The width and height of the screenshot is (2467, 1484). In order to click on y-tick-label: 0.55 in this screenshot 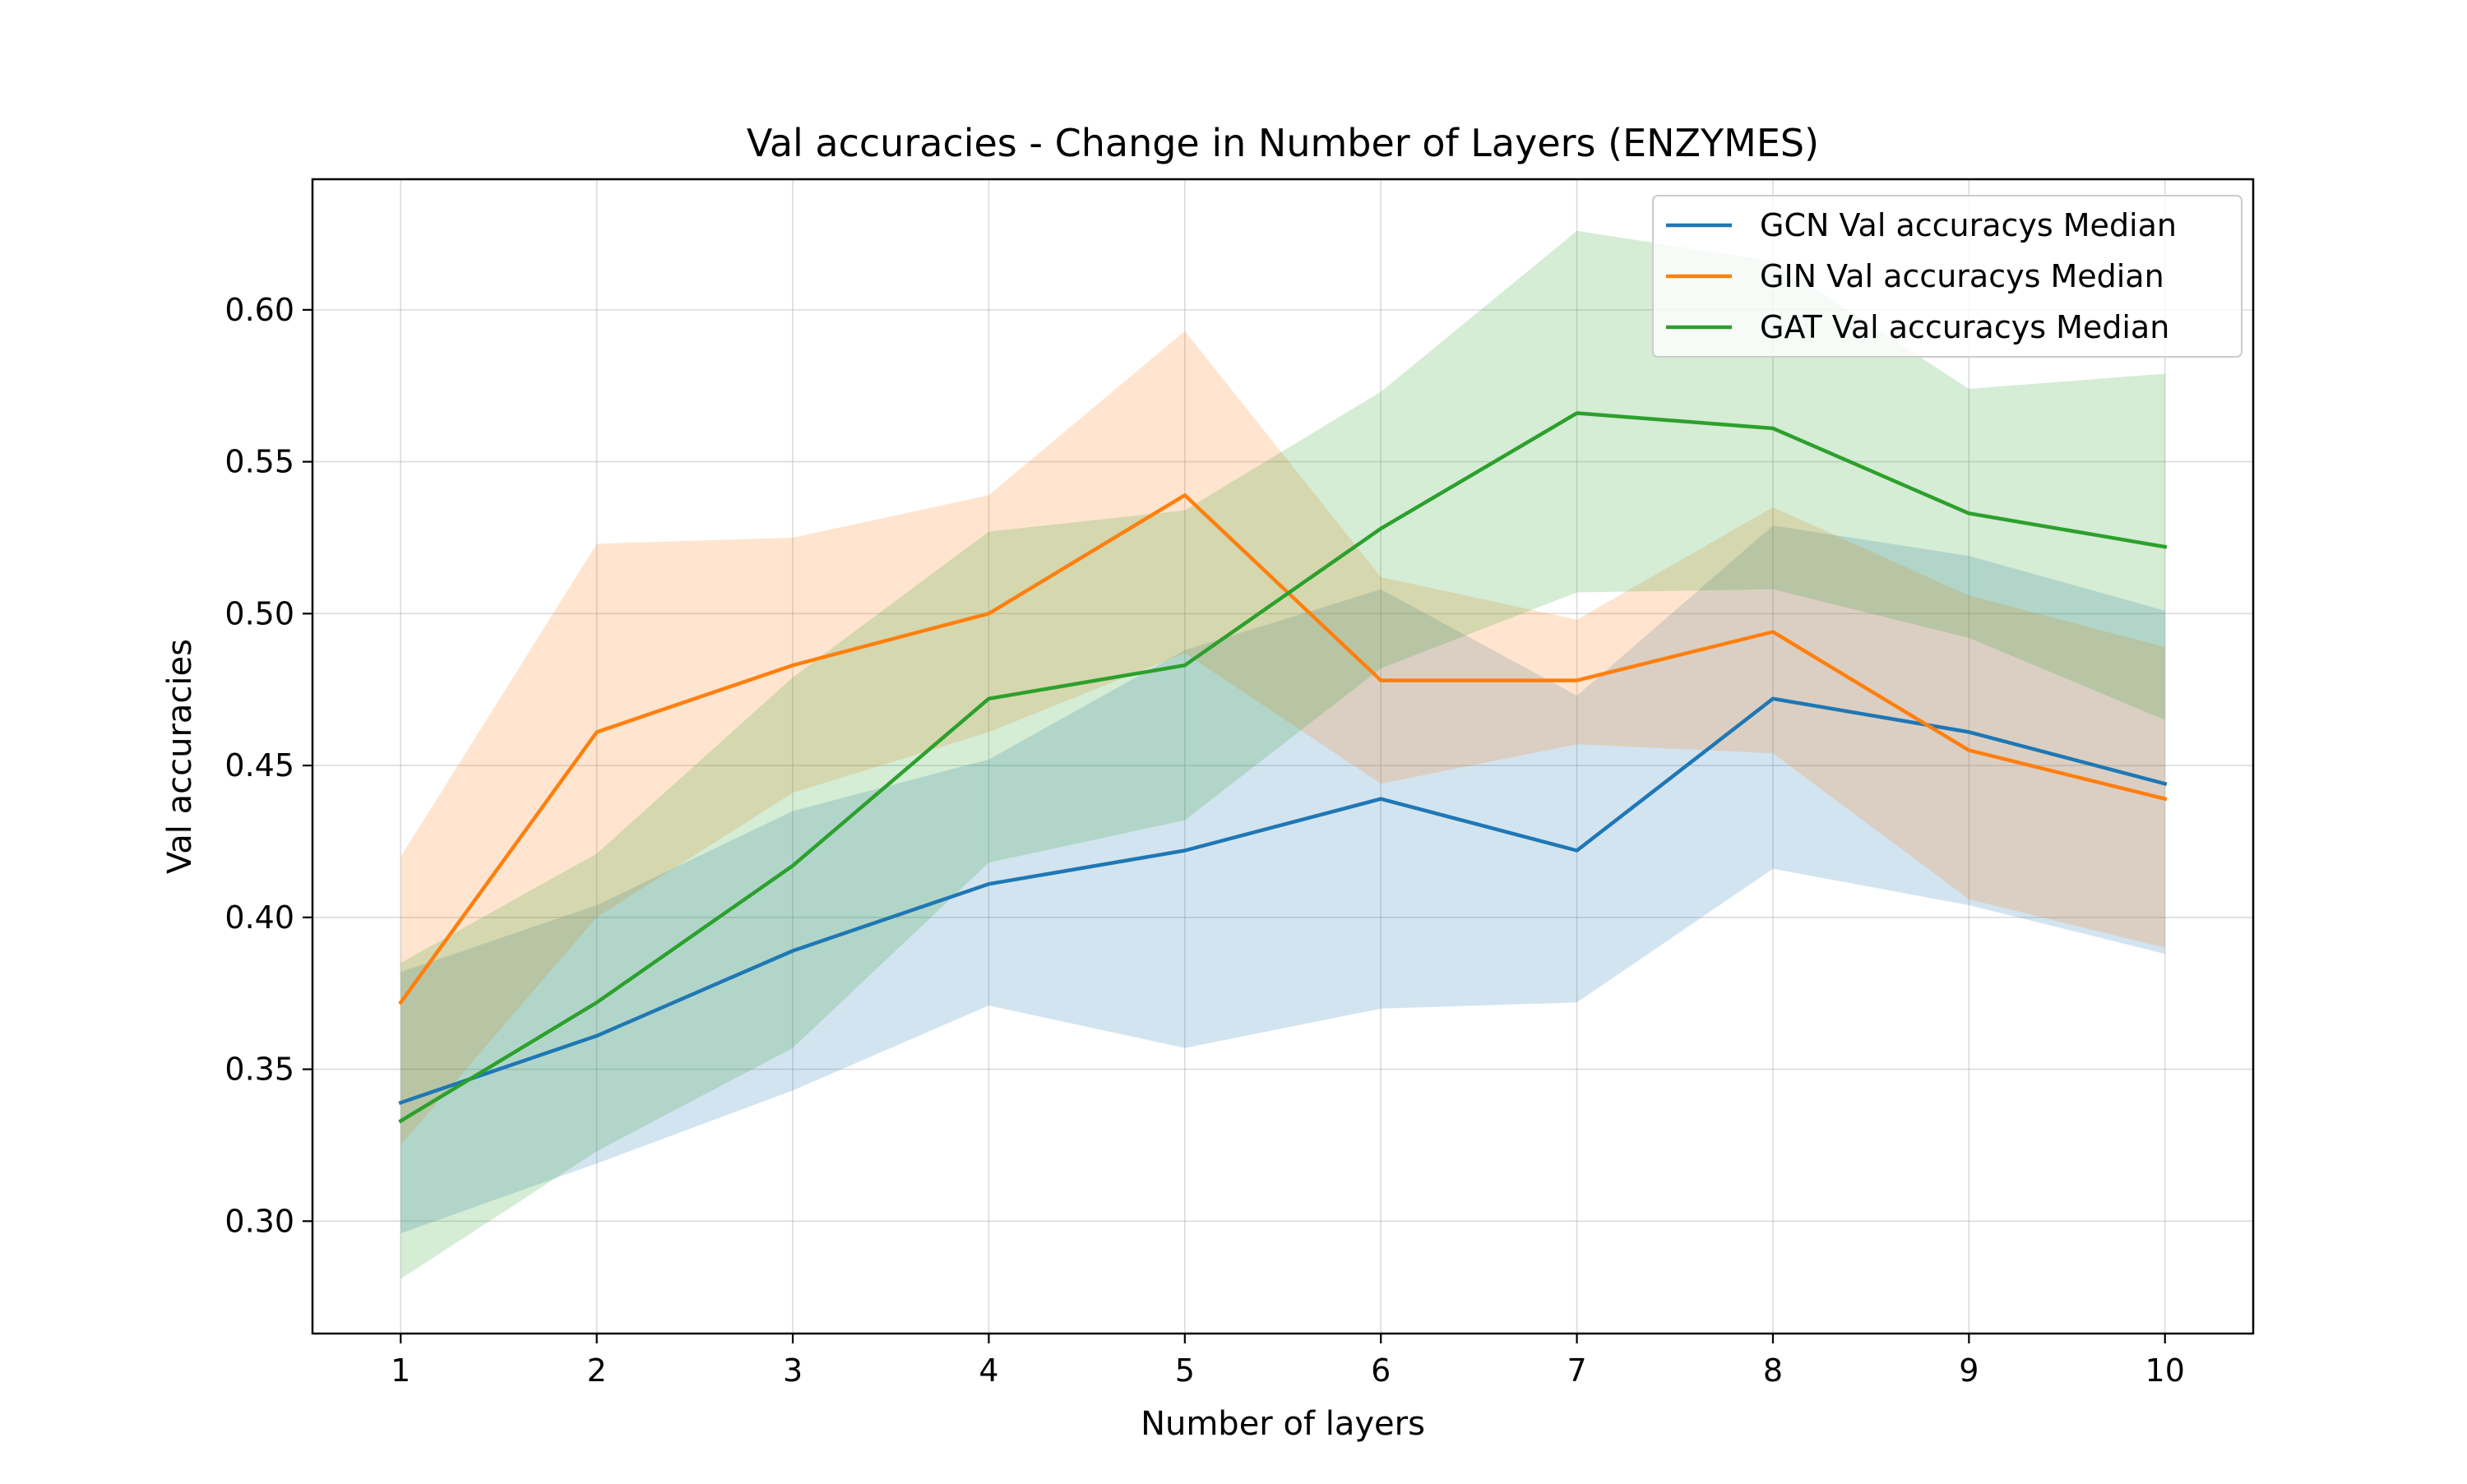, I will do `click(259, 462)`.